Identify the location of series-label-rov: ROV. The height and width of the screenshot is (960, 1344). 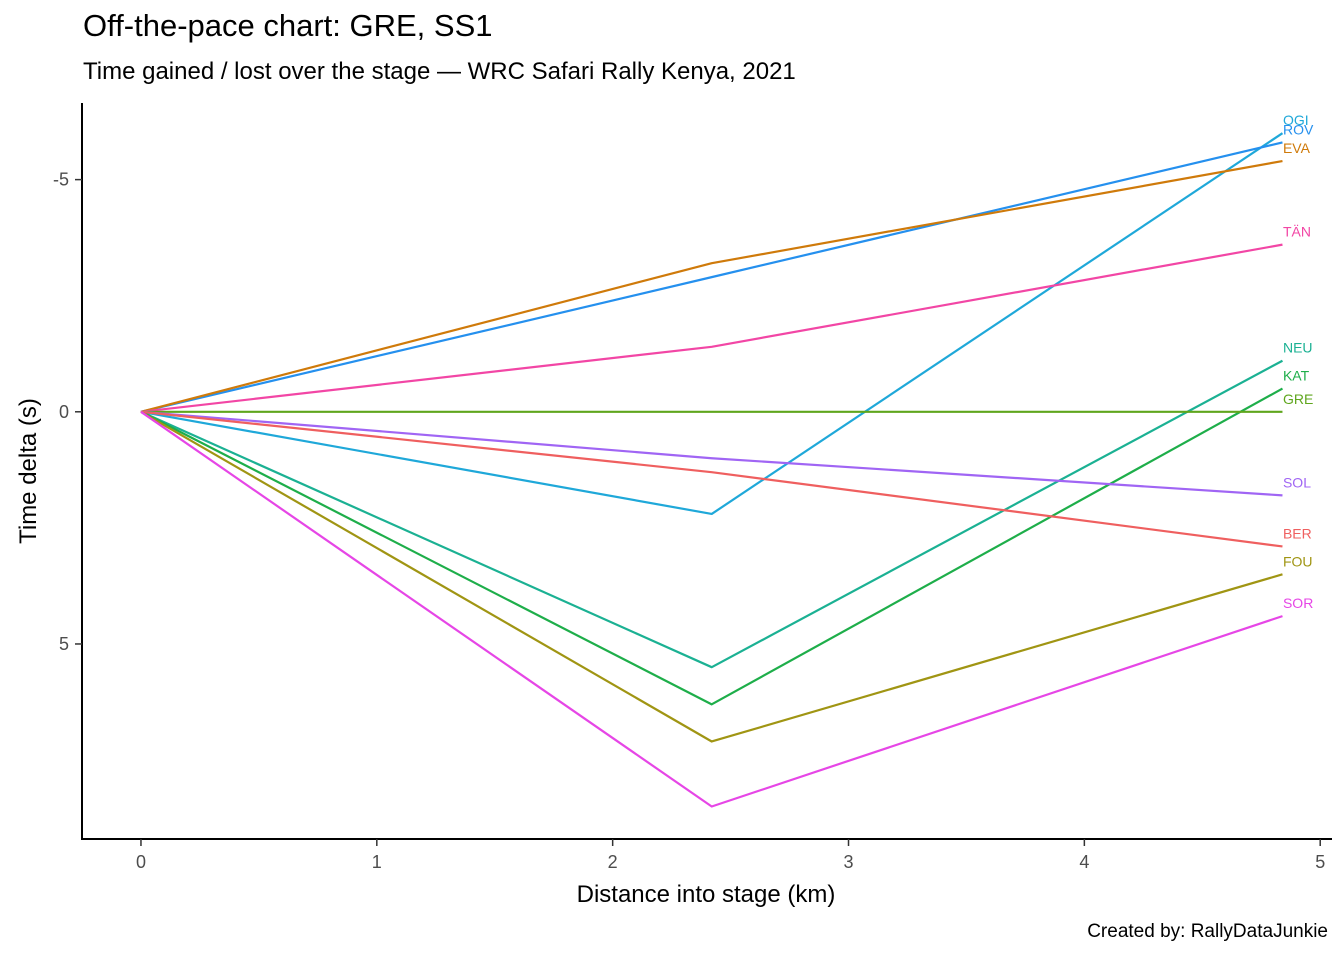
(1298, 129).